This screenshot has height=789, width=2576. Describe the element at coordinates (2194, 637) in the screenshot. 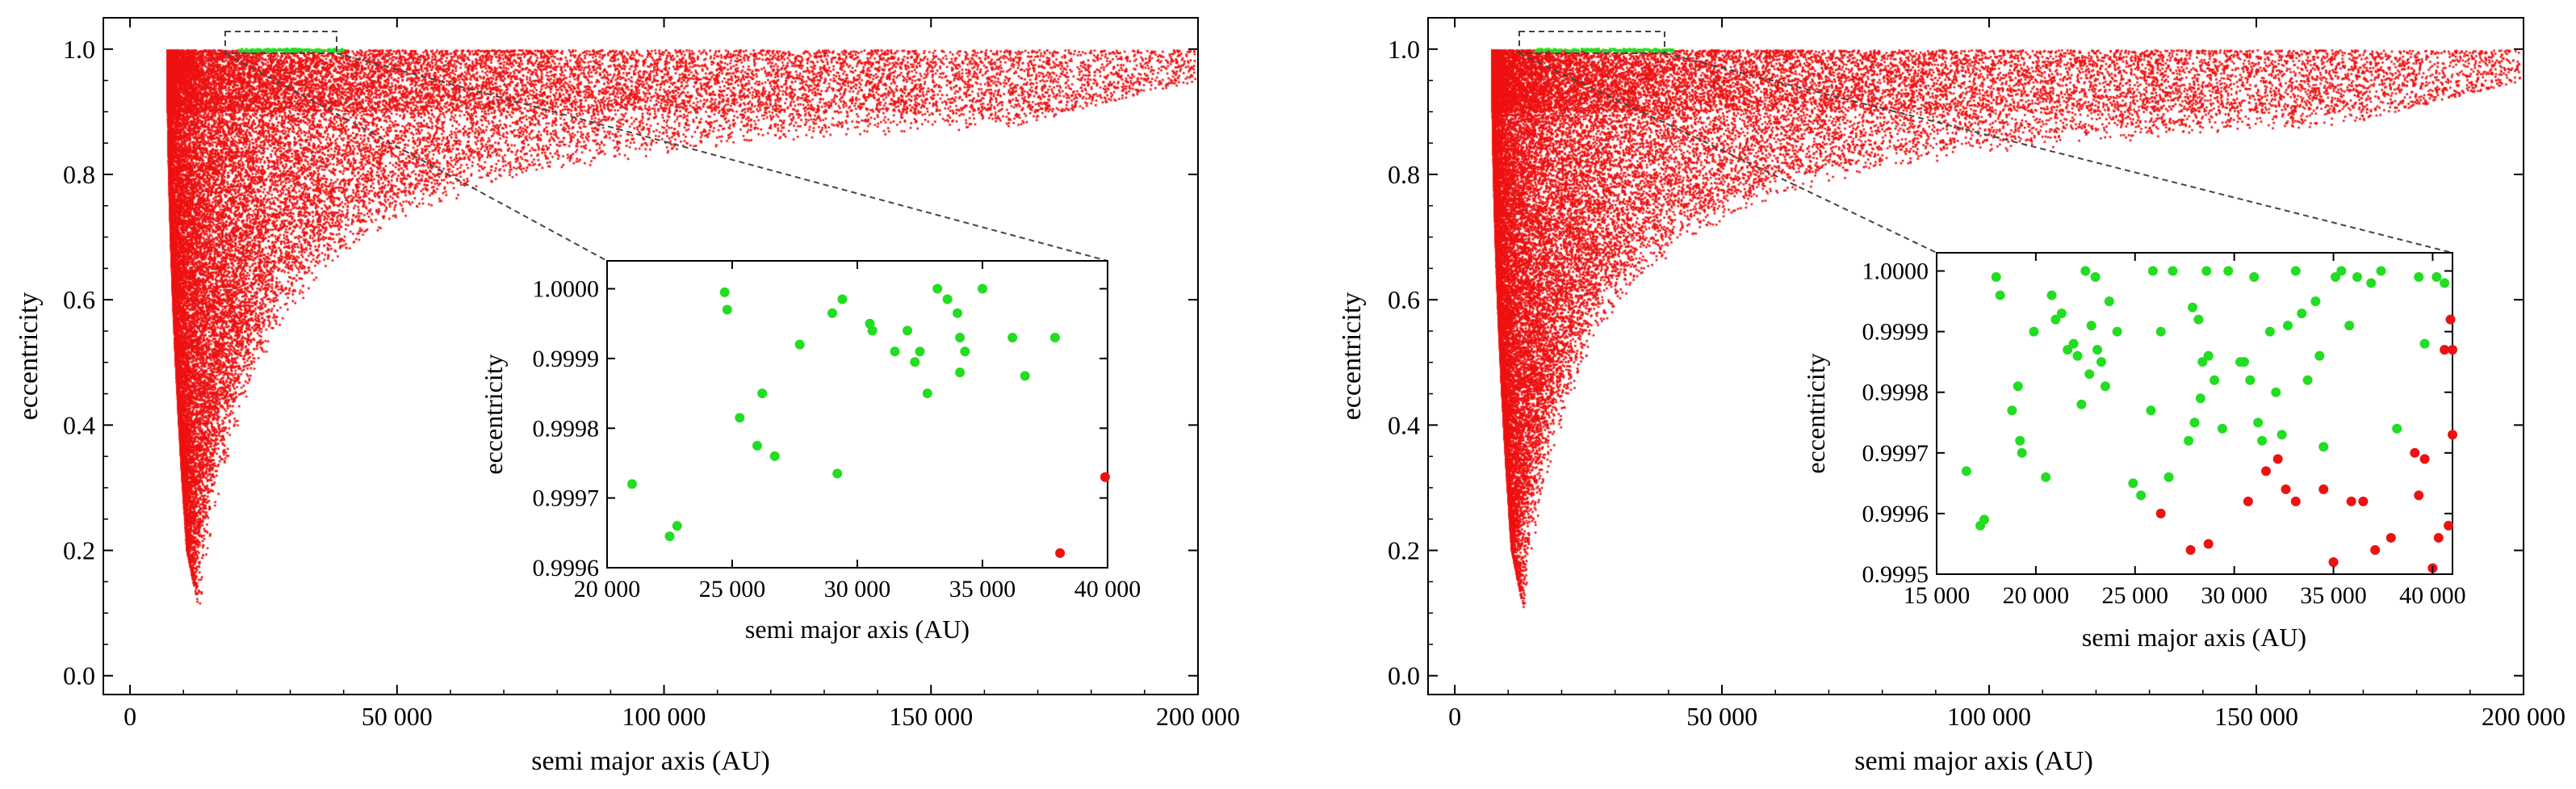

I see `right-inset-x-axis-label: semi major axis (AU)` at that location.